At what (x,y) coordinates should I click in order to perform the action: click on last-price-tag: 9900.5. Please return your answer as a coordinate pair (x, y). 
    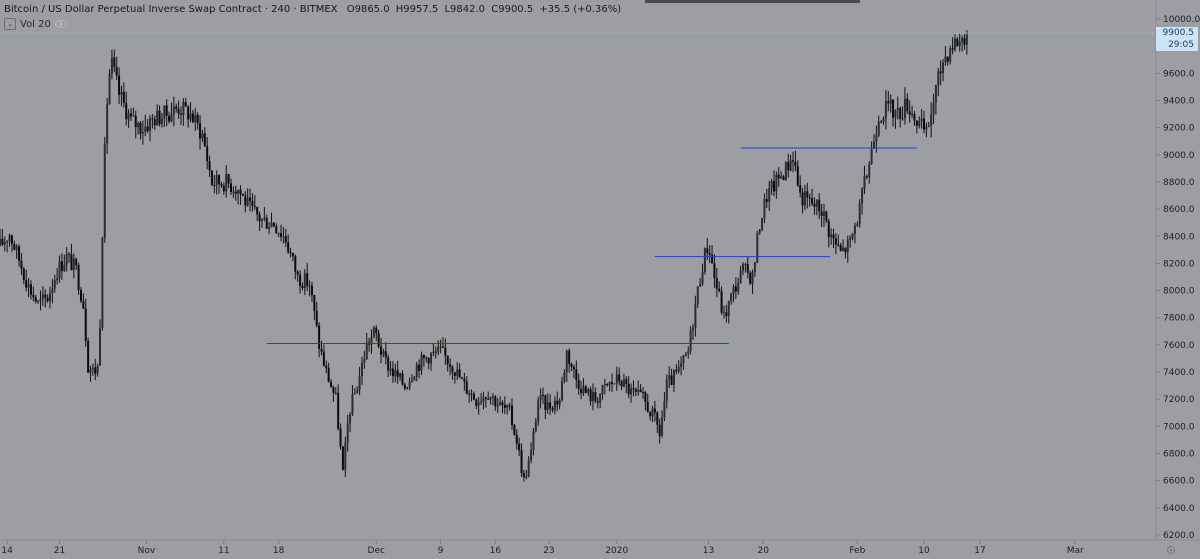
    Looking at the image, I should click on (1177, 33).